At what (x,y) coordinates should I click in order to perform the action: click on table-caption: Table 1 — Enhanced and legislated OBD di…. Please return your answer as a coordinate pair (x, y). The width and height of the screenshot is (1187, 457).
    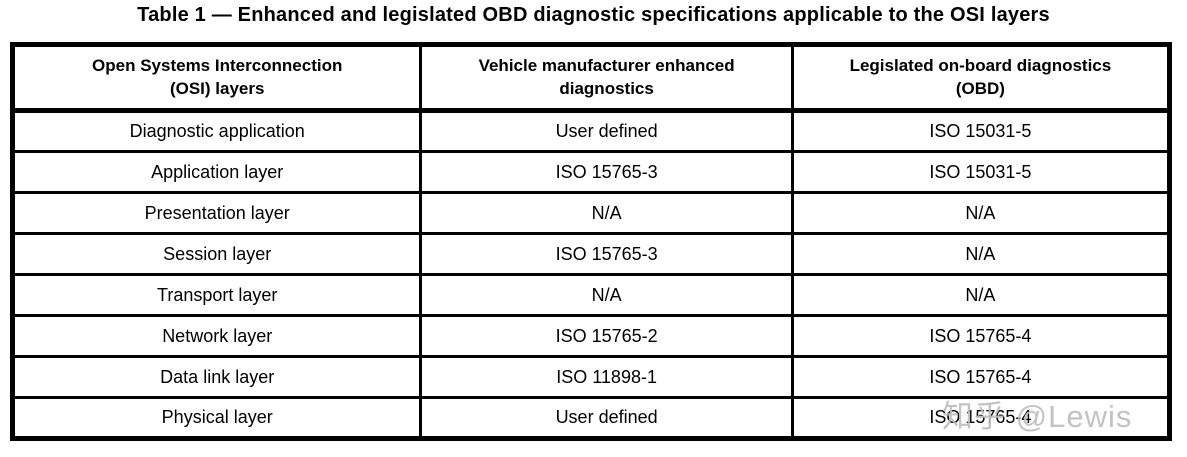
    Looking at the image, I should click on (593, 15).